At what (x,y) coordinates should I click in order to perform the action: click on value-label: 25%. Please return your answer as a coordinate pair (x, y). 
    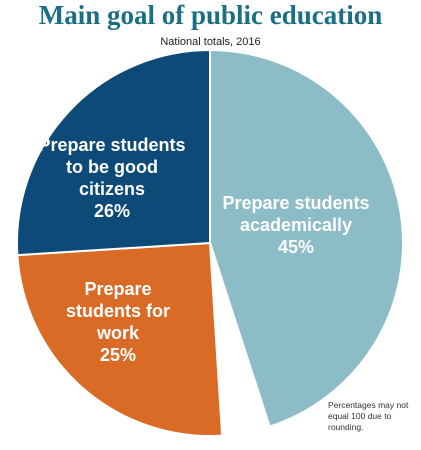
    Looking at the image, I should click on (118, 355).